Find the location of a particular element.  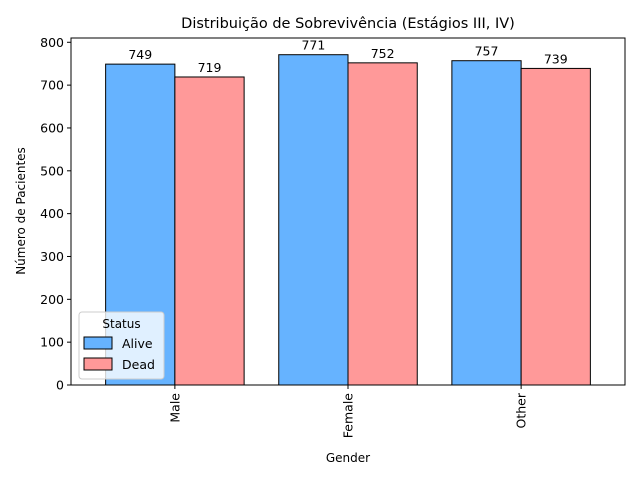

legend-label-dead: Dead is located at coordinates (138, 364).